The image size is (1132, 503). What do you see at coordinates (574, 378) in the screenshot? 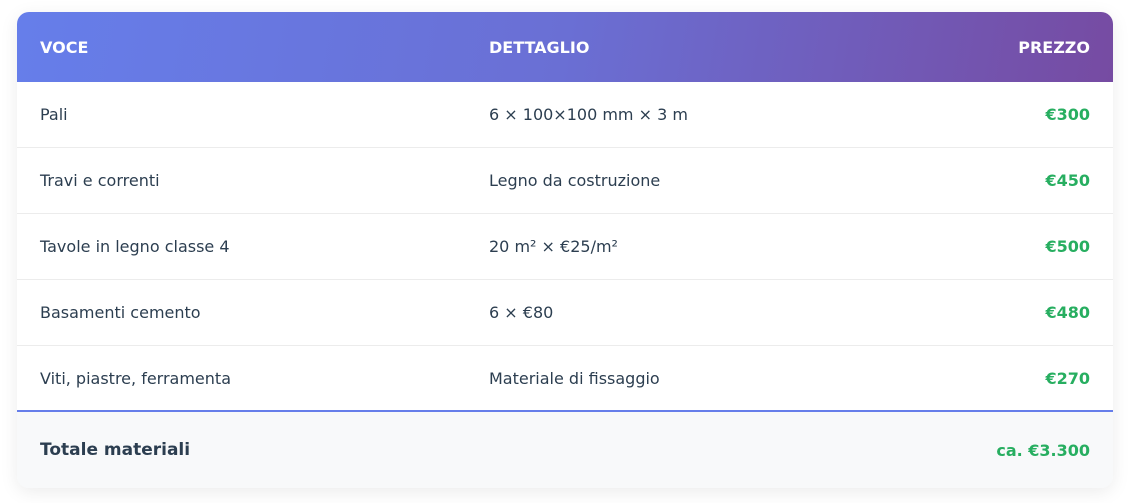
I see `detail-cell: Materiale di fissaggio` at bounding box center [574, 378].